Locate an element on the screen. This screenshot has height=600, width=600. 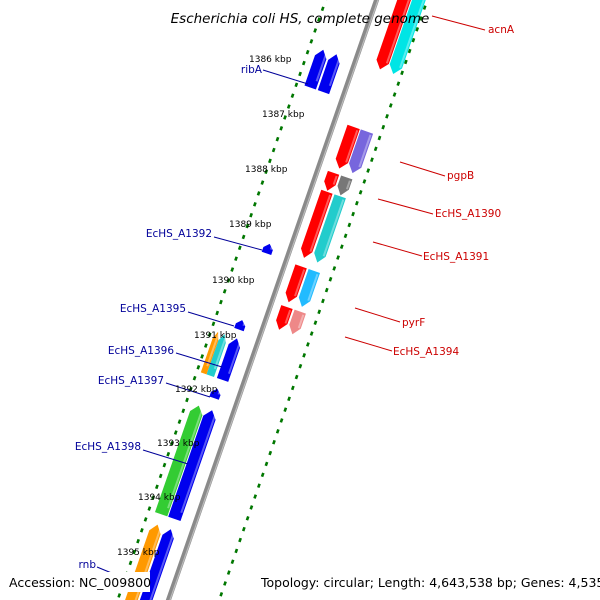
gene-arrow-EcHS_A1391-teal is located at coordinates (330, 228).